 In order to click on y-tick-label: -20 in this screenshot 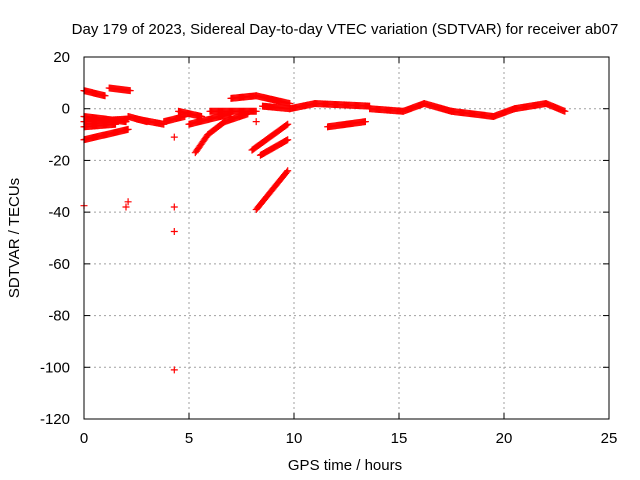, I will do `click(59, 160)`.